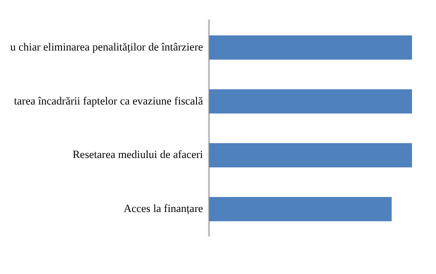 The height and width of the screenshot is (274, 436). Describe the element at coordinates (107, 47) in the screenshot. I see `y-tick-label: u chiar eliminarea penalităților de întârziere` at that location.